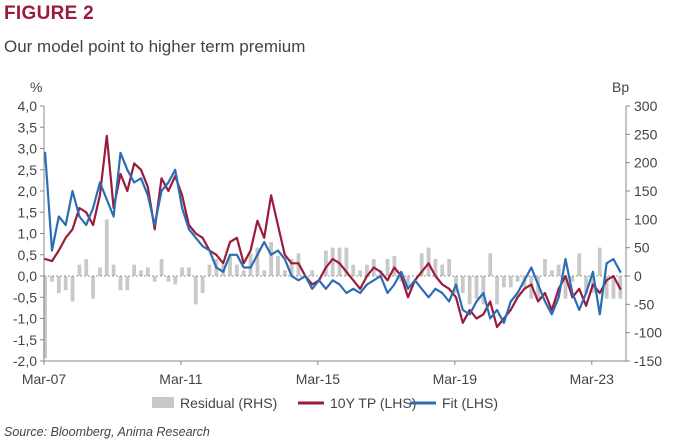 The height and width of the screenshot is (445, 691). I want to click on legend-swatch-residual, so click(163, 402).